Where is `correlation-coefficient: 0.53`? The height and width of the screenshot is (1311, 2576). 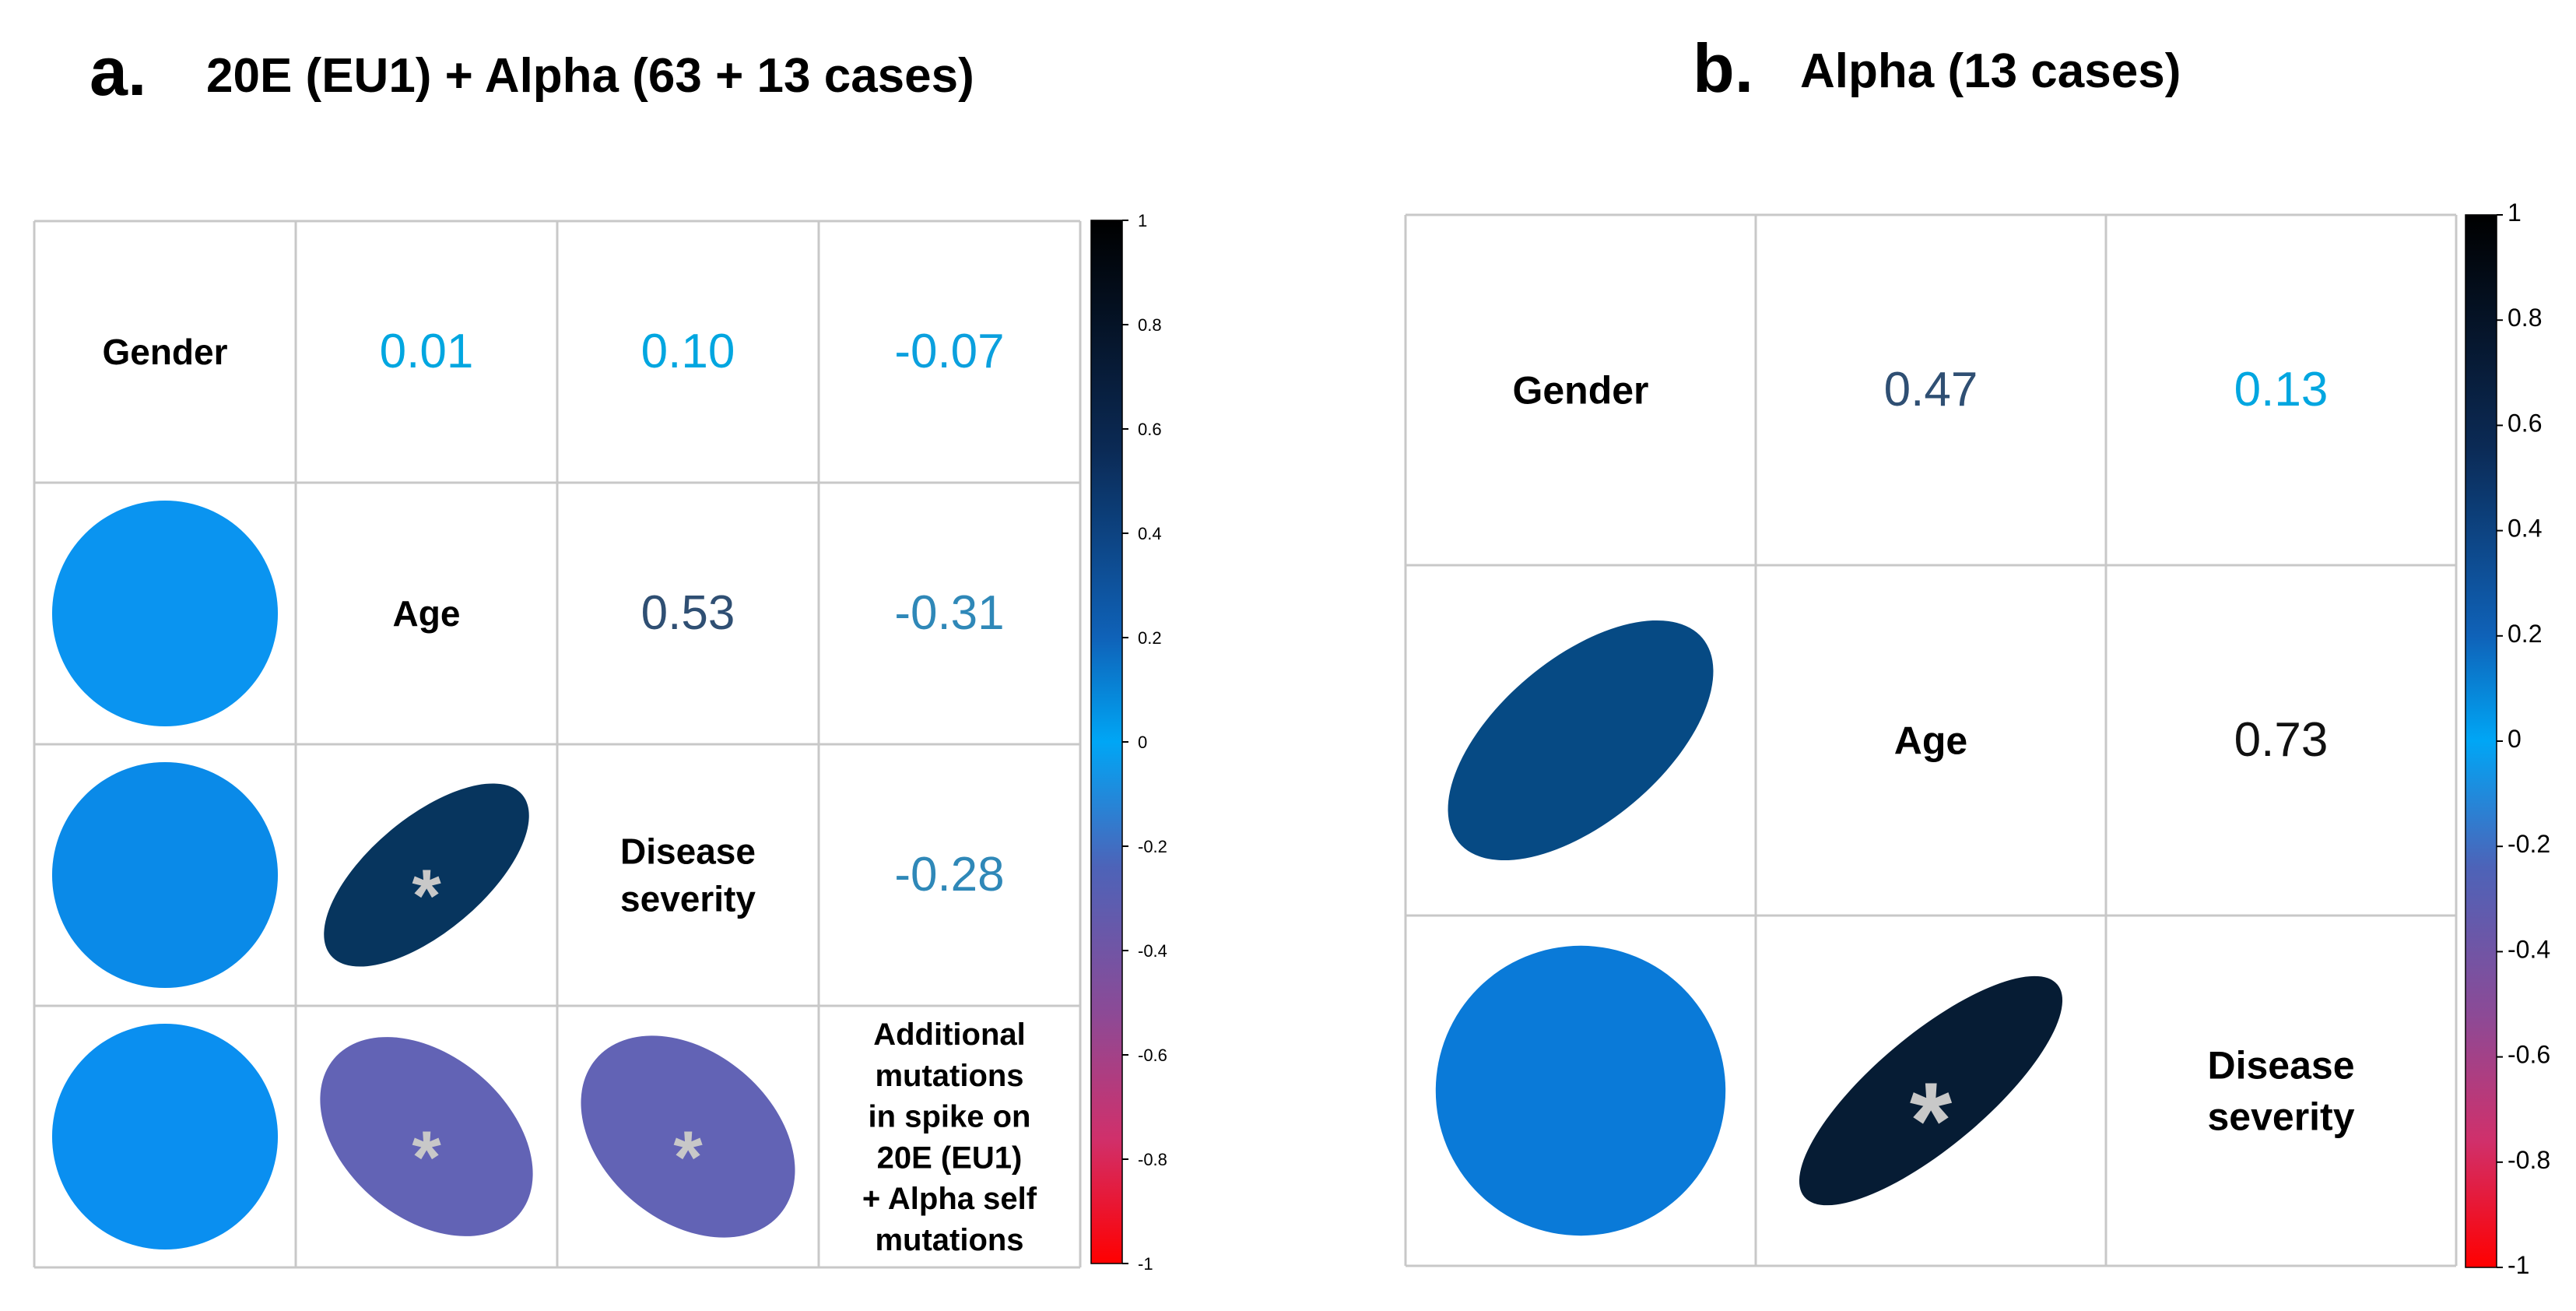
correlation-coefficient: 0.53 is located at coordinates (688, 613).